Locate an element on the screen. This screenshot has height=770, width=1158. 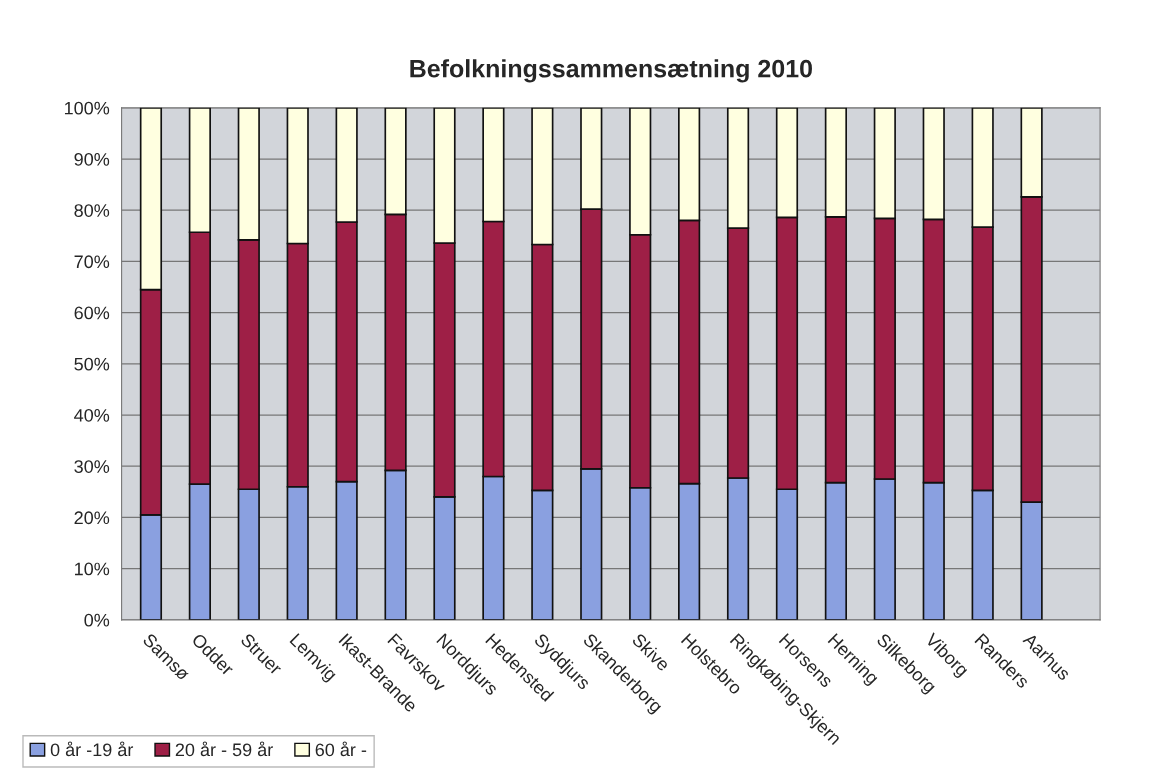
y-tick-label: 70% is located at coordinates (92, 262).